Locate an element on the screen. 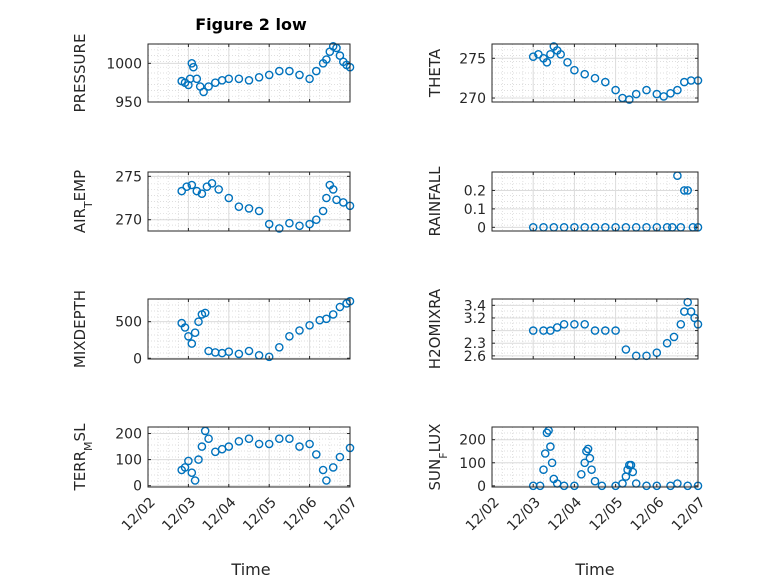  figure-title: Figure 2 low is located at coordinates (251, 24).